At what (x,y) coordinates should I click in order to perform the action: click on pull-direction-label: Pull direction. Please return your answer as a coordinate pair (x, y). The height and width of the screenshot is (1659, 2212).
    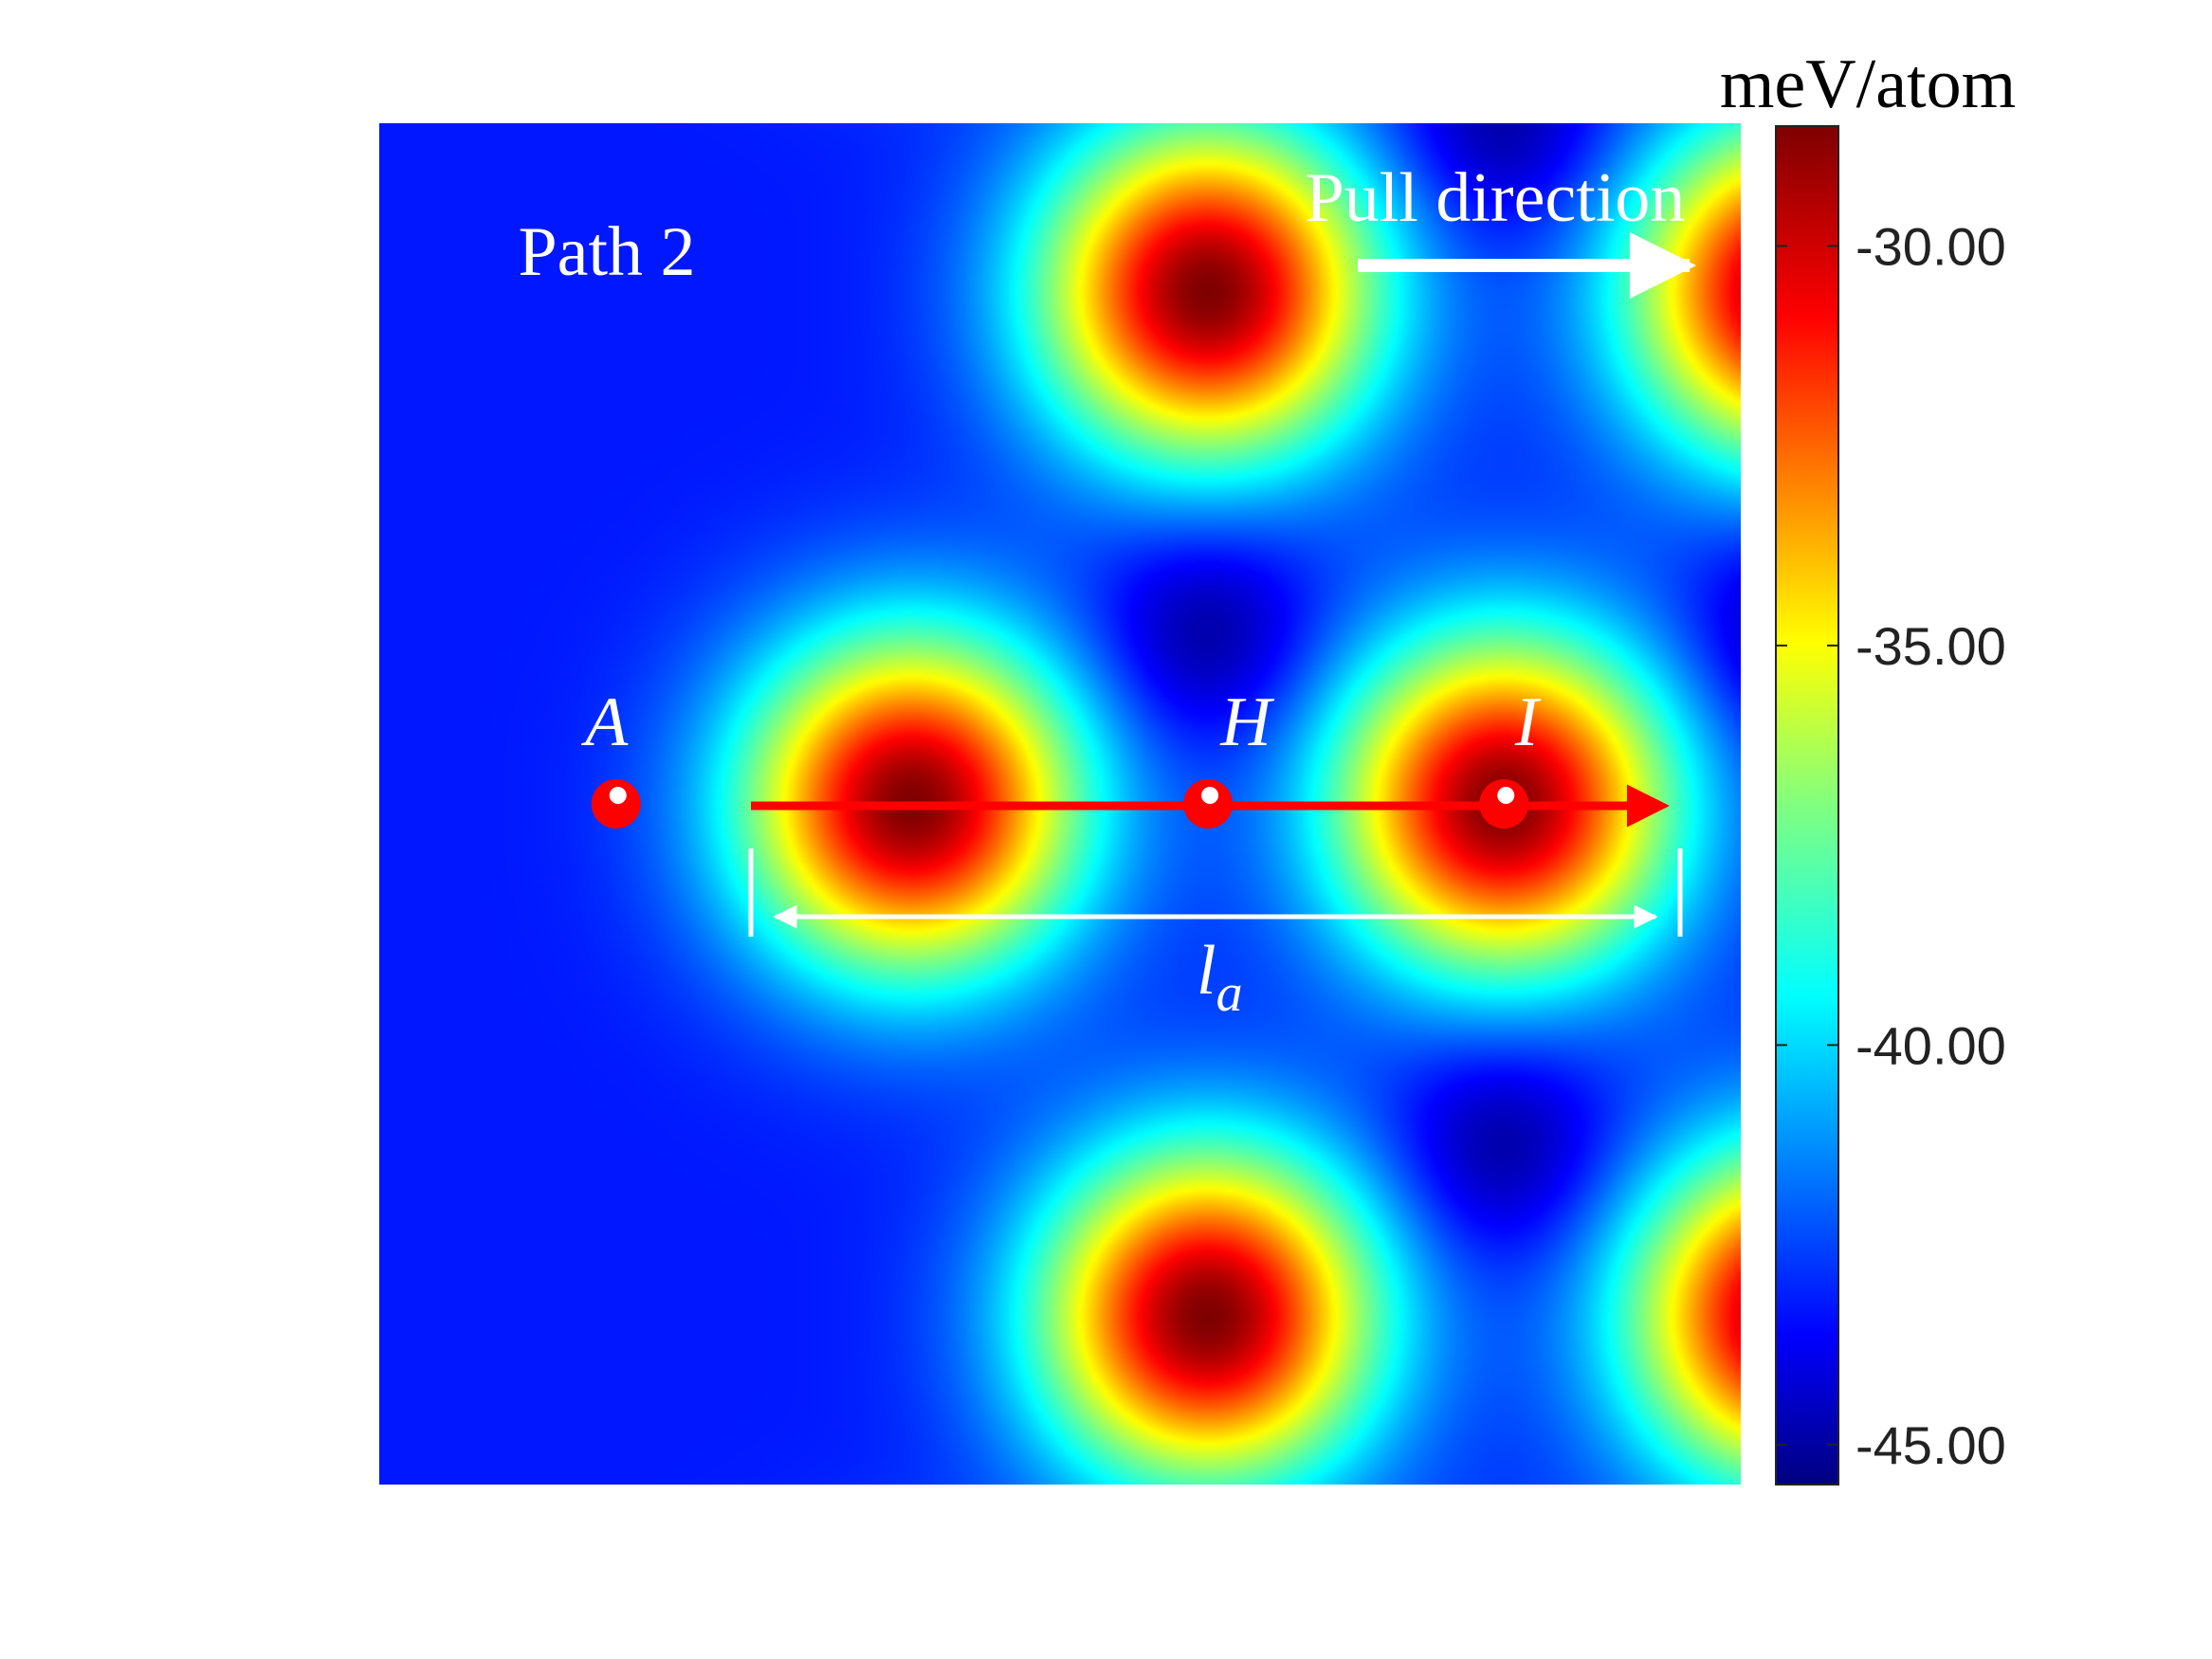
    Looking at the image, I should click on (1496, 198).